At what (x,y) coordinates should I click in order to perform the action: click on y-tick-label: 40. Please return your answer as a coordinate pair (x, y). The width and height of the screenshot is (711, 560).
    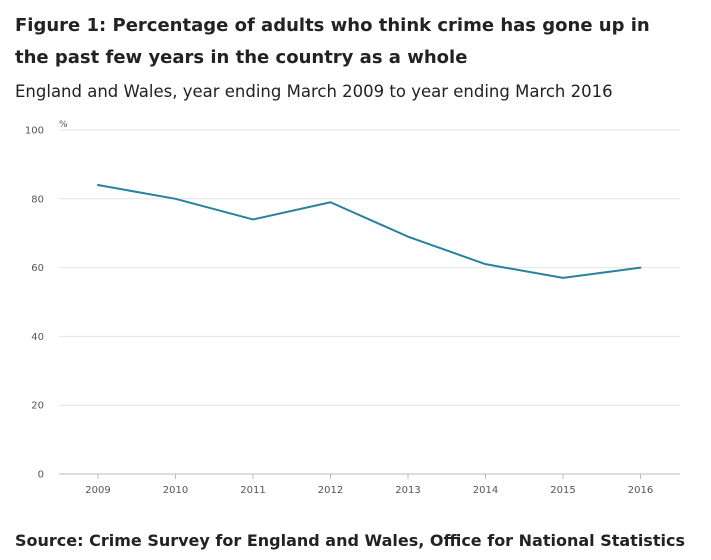
    Looking at the image, I should click on (37, 337).